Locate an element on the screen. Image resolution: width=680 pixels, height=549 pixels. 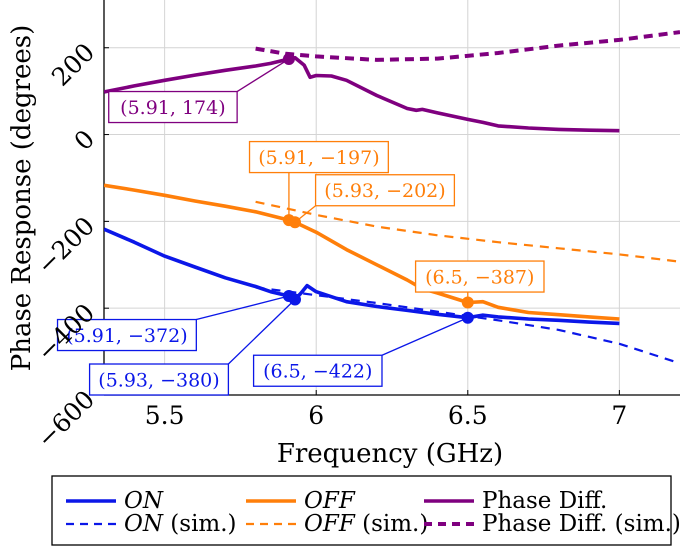
annotation-label: (6.5, −387) is located at coordinates (479, 278).